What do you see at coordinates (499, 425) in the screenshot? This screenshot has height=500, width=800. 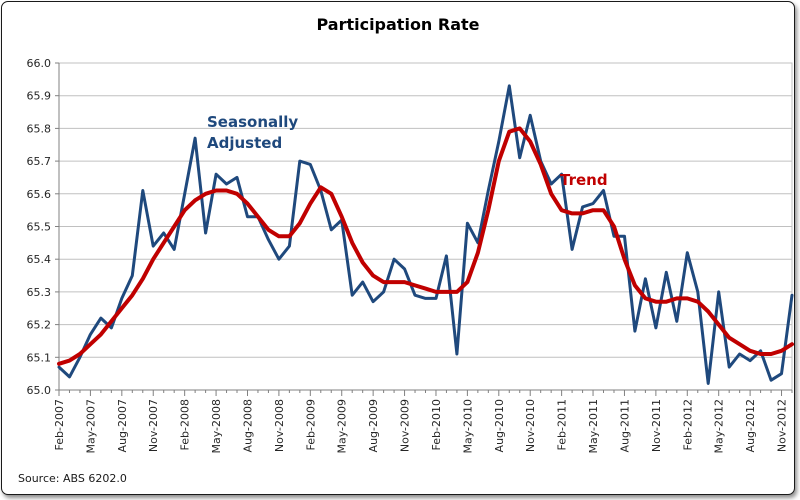 I see `x-tick-label: Aug-2010` at bounding box center [499, 425].